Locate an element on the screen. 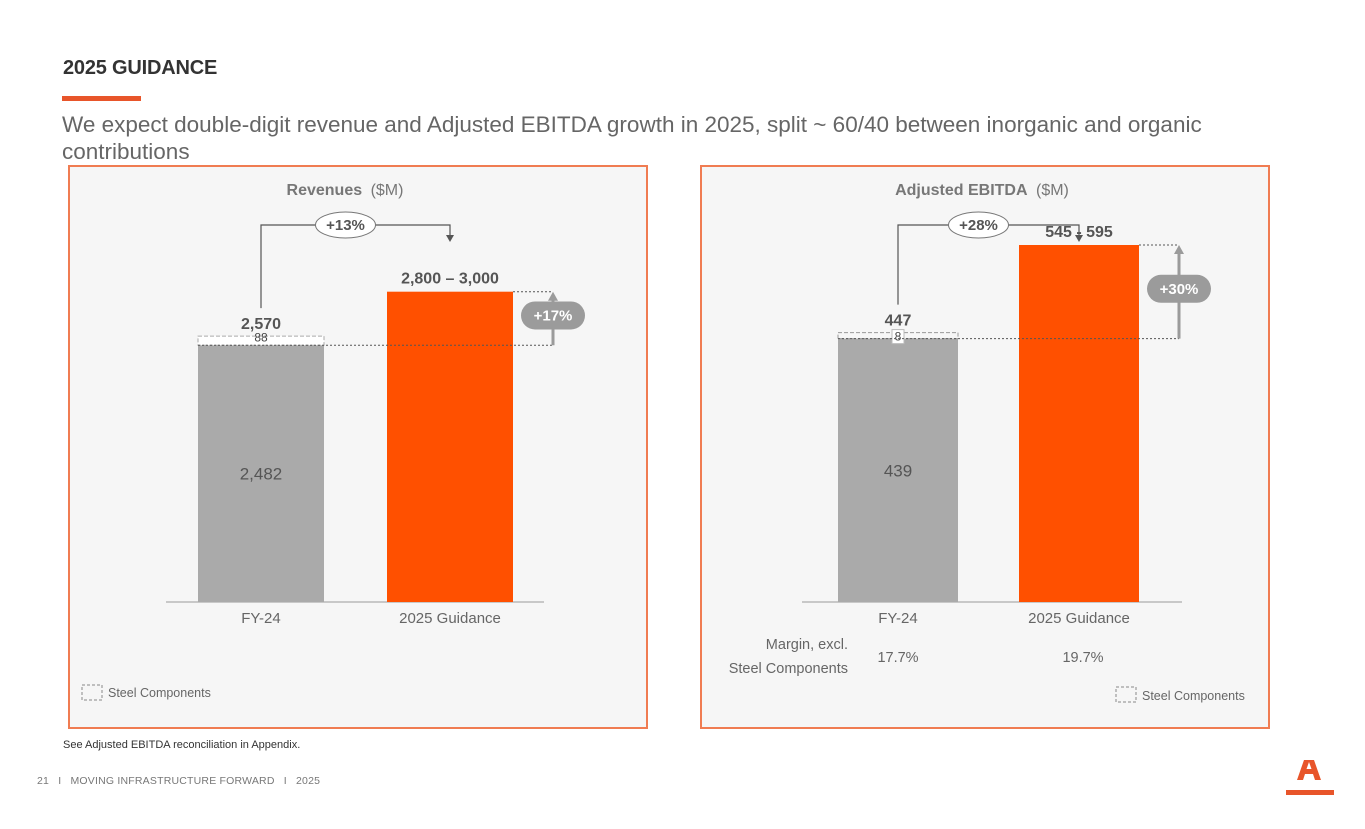 This screenshot has height=829, width=1365. revenues-label-fy24-total: 2,570 is located at coordinates (261, 324).